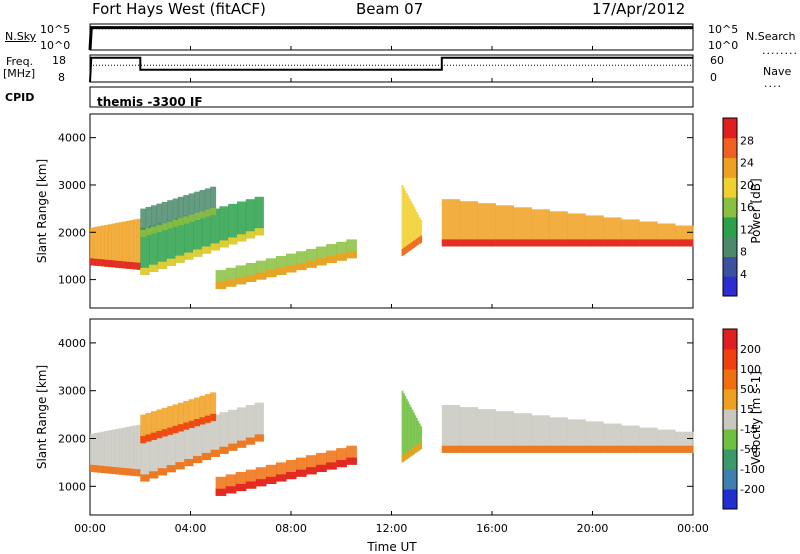  I want to click on range-tick-label-2-3: 4000, so click(72, 138).